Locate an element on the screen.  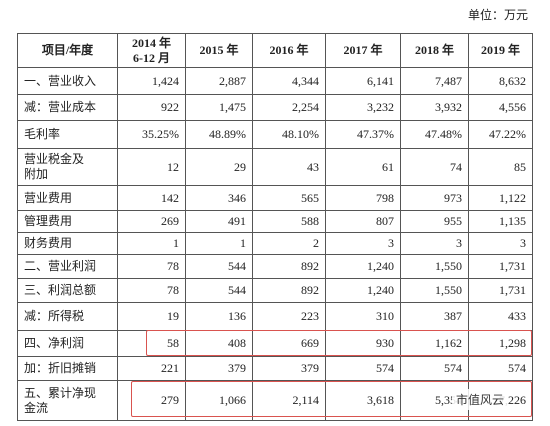
row-label: 四、净利润 is located at coordinates (67, 343).